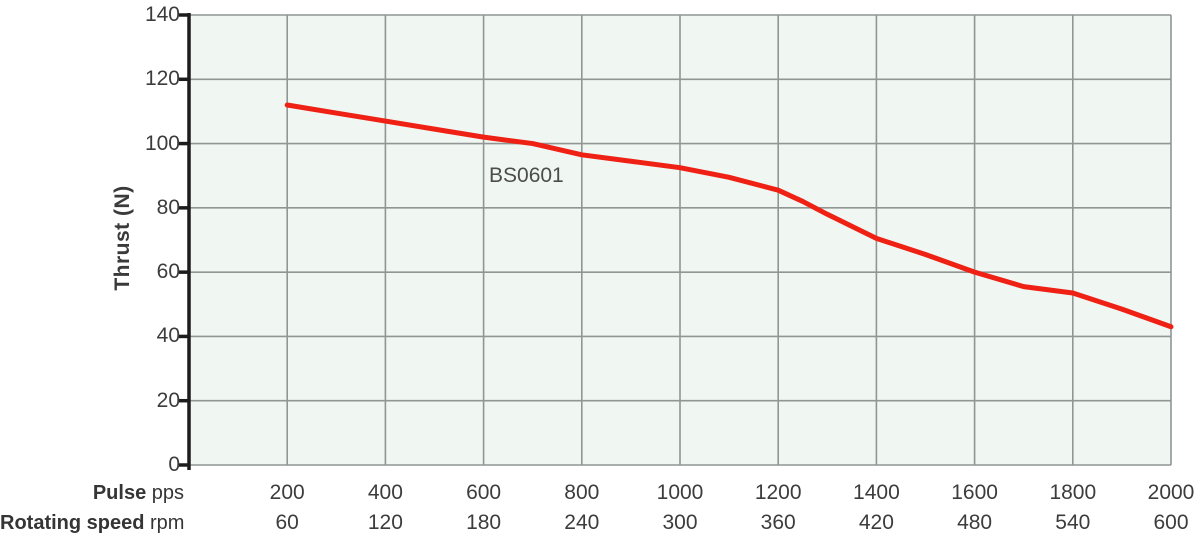 Image resolution: width=1200 pixels, height=550 pixels. I want to click on x-tick-label: 360, so click(778, 522).